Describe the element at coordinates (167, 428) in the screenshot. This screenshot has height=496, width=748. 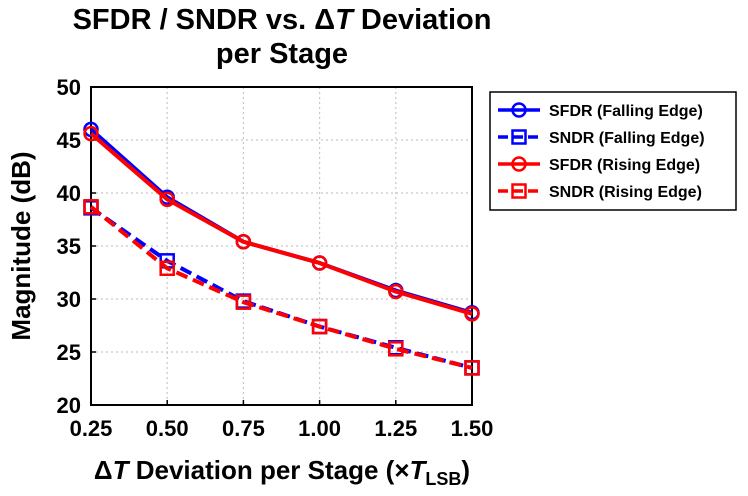
I see `x-tick-label: 0.50` at that location.